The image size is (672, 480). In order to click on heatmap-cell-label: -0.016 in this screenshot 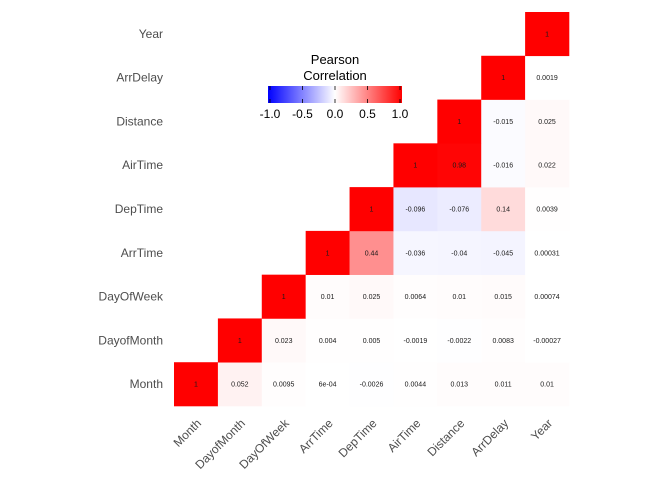, I will do `click(503, 166)`.